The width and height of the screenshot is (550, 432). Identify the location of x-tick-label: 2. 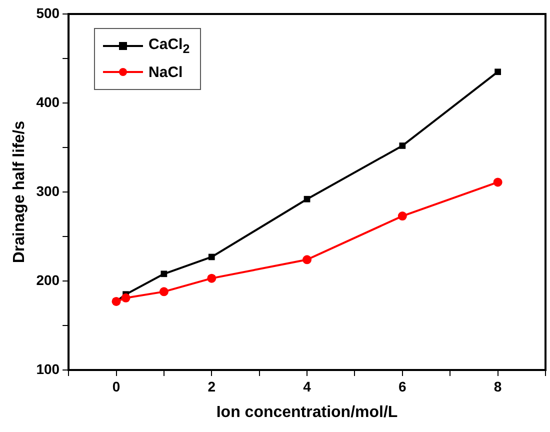
(212, 386).